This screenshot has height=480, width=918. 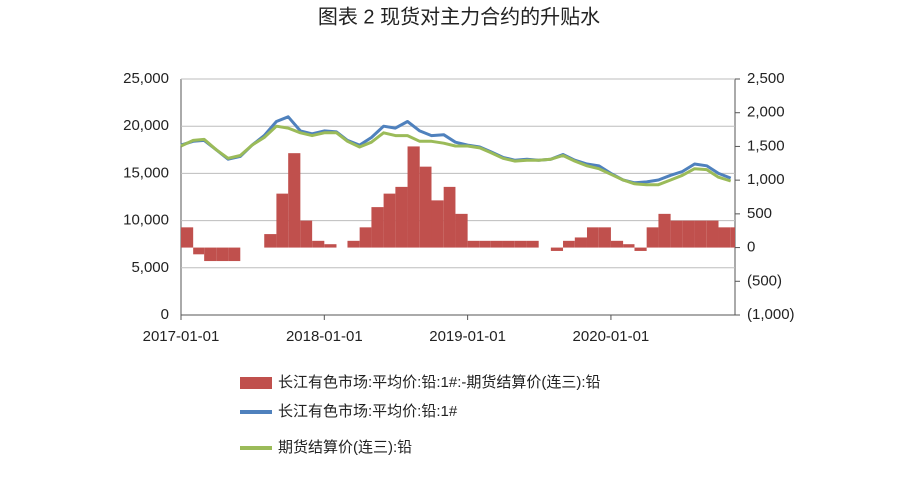 What do you see at coordinates (146, 172) in the screenshot?
I see `y-tick-label: 15,000` at bounding box center [146, 172].